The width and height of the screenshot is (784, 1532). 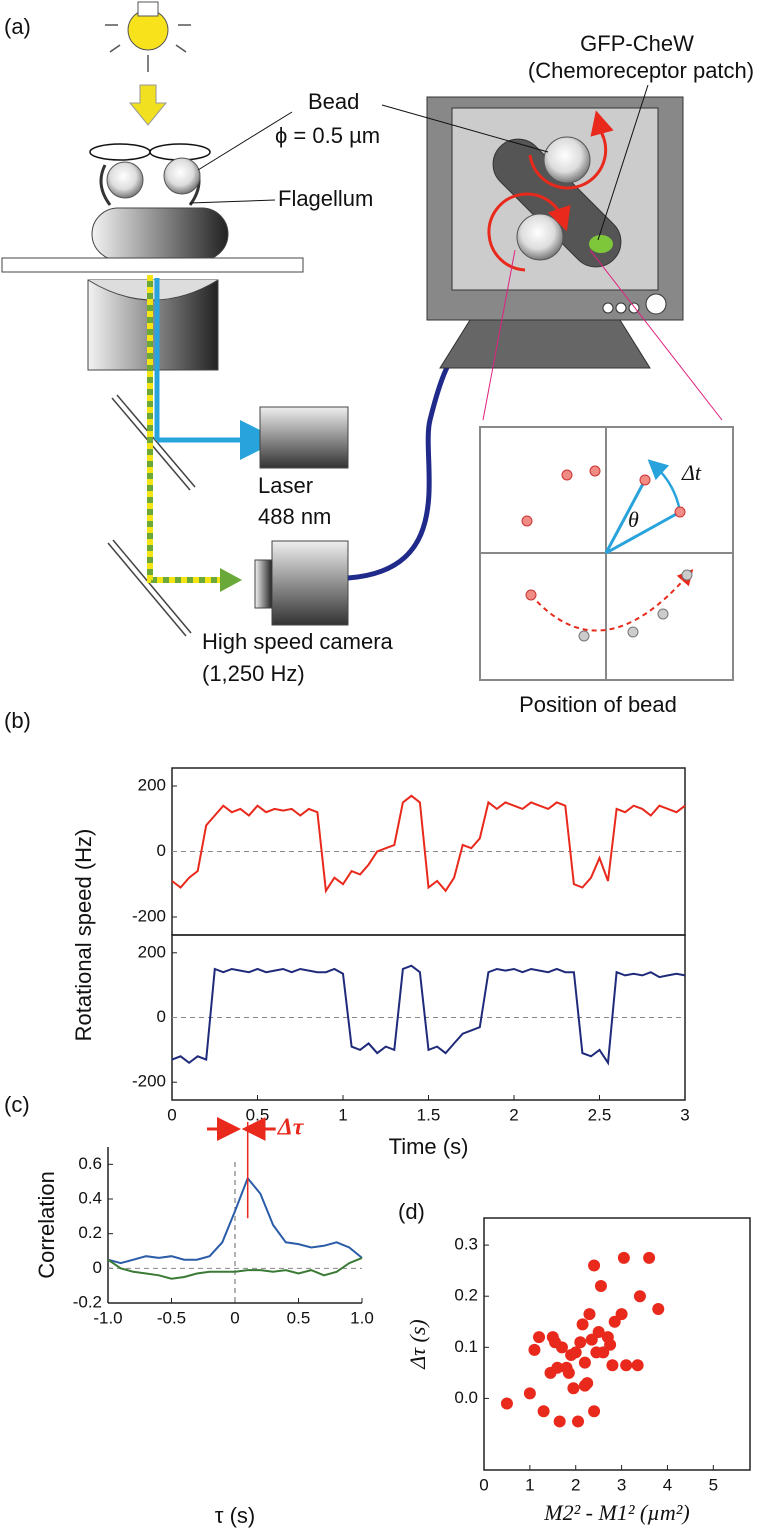 I want to click on x-axis-label: M2² - M1² (µm²), so click(x=616, y=1512).